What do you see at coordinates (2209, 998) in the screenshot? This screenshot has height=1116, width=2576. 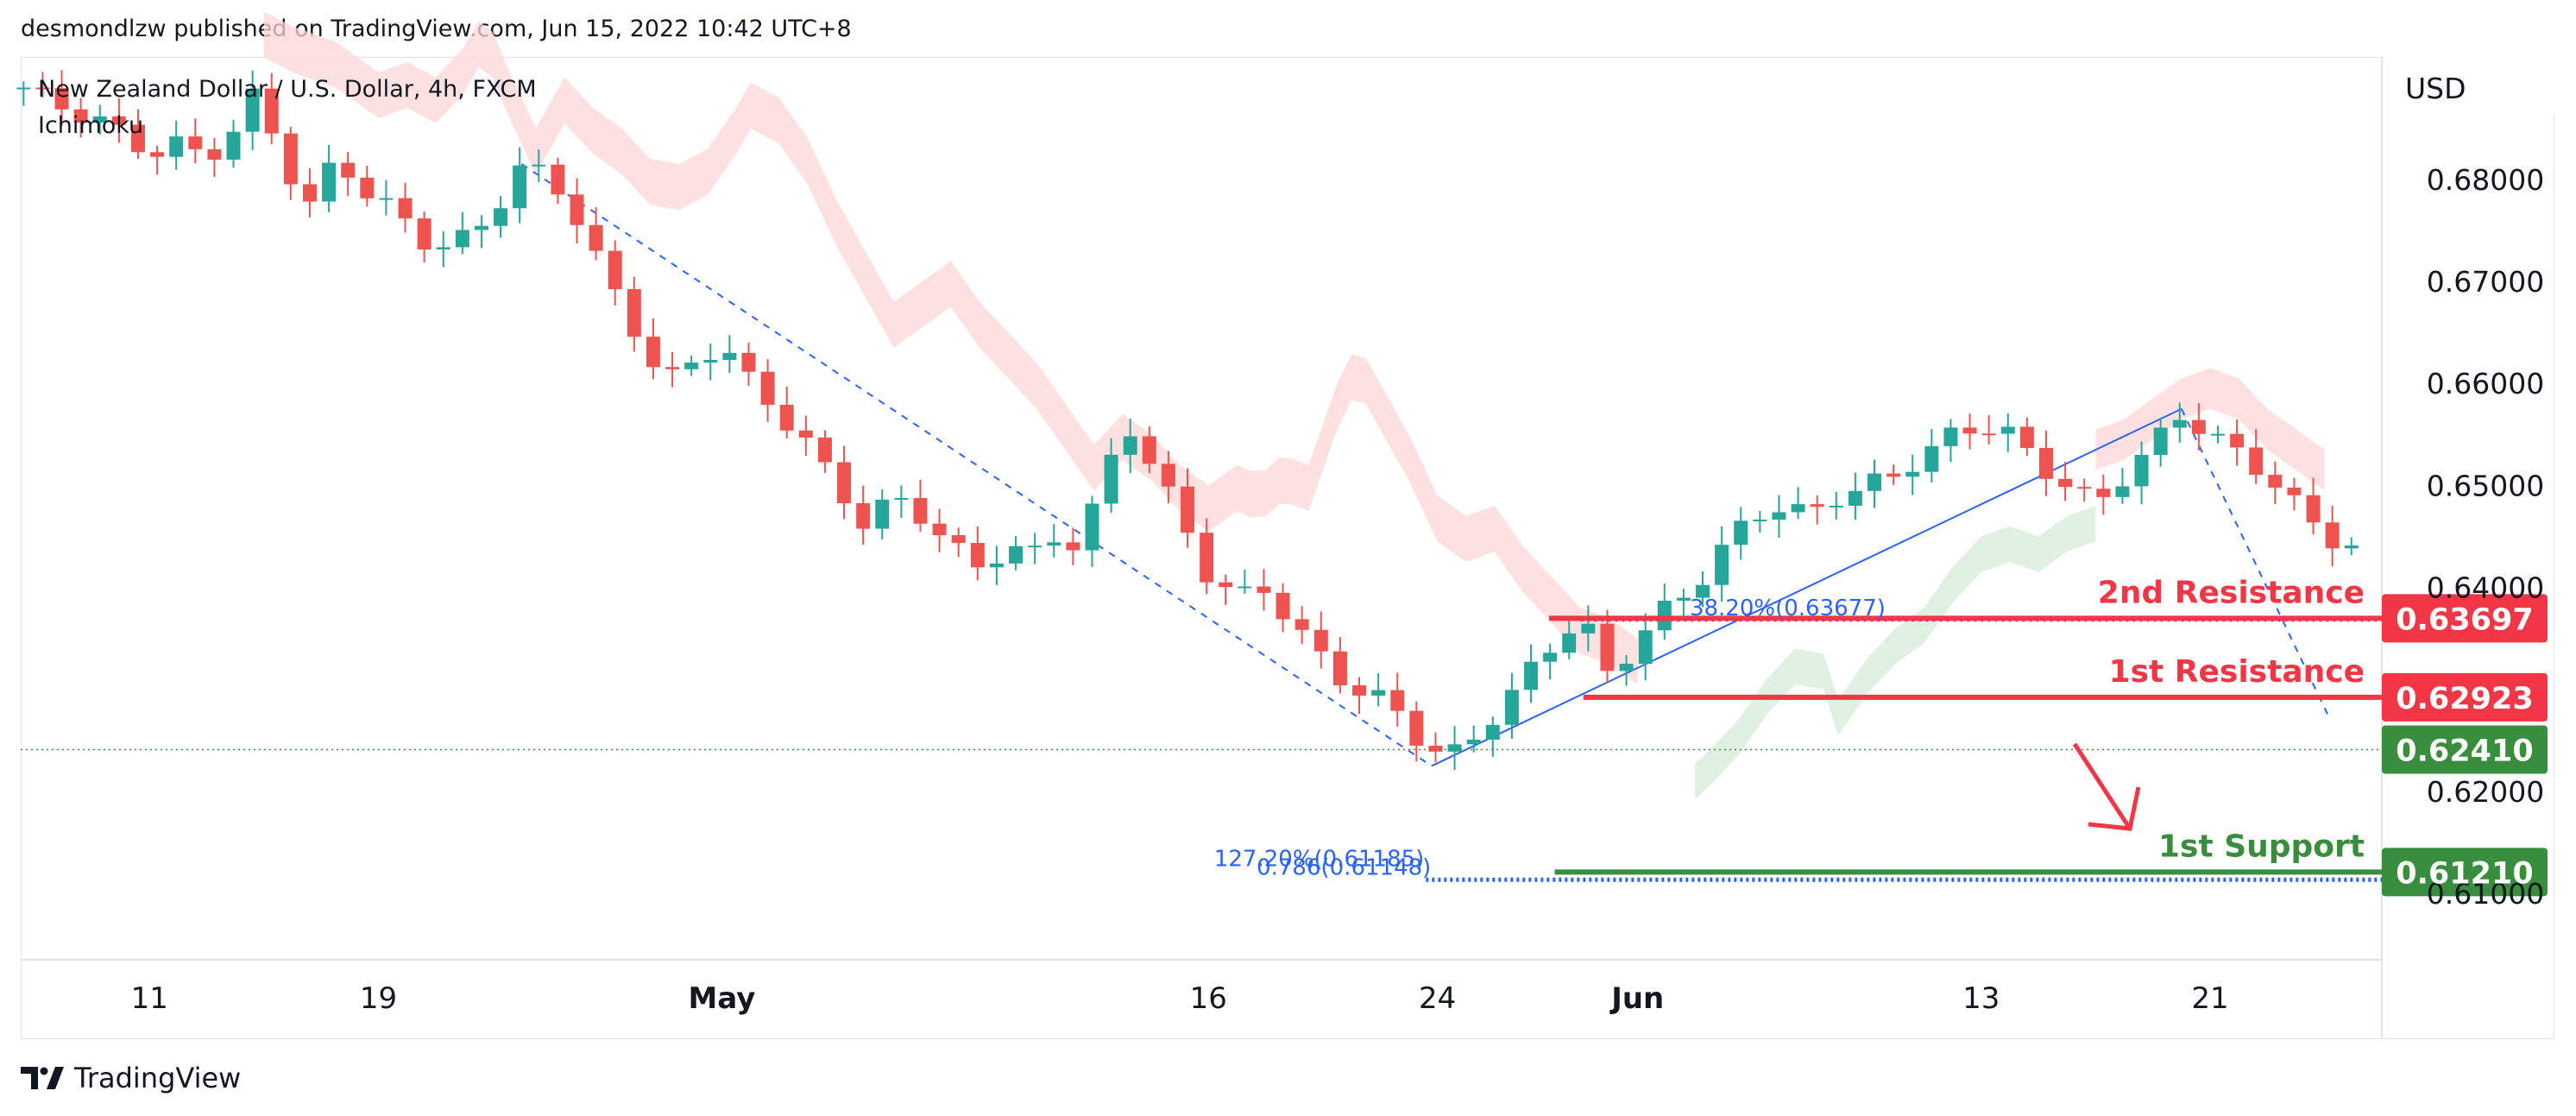 I see `x-tick-label: 21` at bounding box center [2209, 998].